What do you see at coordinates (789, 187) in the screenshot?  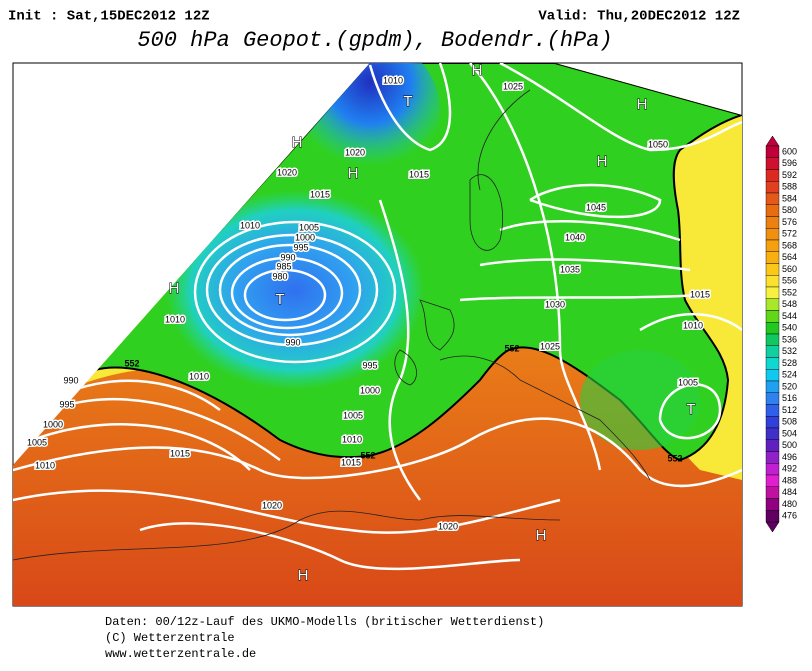 I see `legend-label: 588` at bounding box center [789, 187].